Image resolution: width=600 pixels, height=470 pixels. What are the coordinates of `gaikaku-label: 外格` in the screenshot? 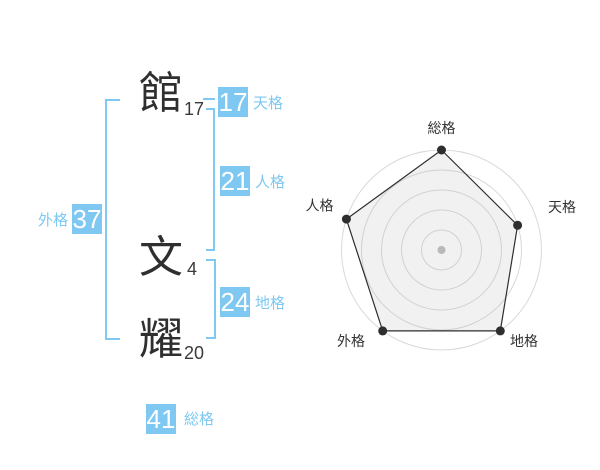 It's located at (53, 220).